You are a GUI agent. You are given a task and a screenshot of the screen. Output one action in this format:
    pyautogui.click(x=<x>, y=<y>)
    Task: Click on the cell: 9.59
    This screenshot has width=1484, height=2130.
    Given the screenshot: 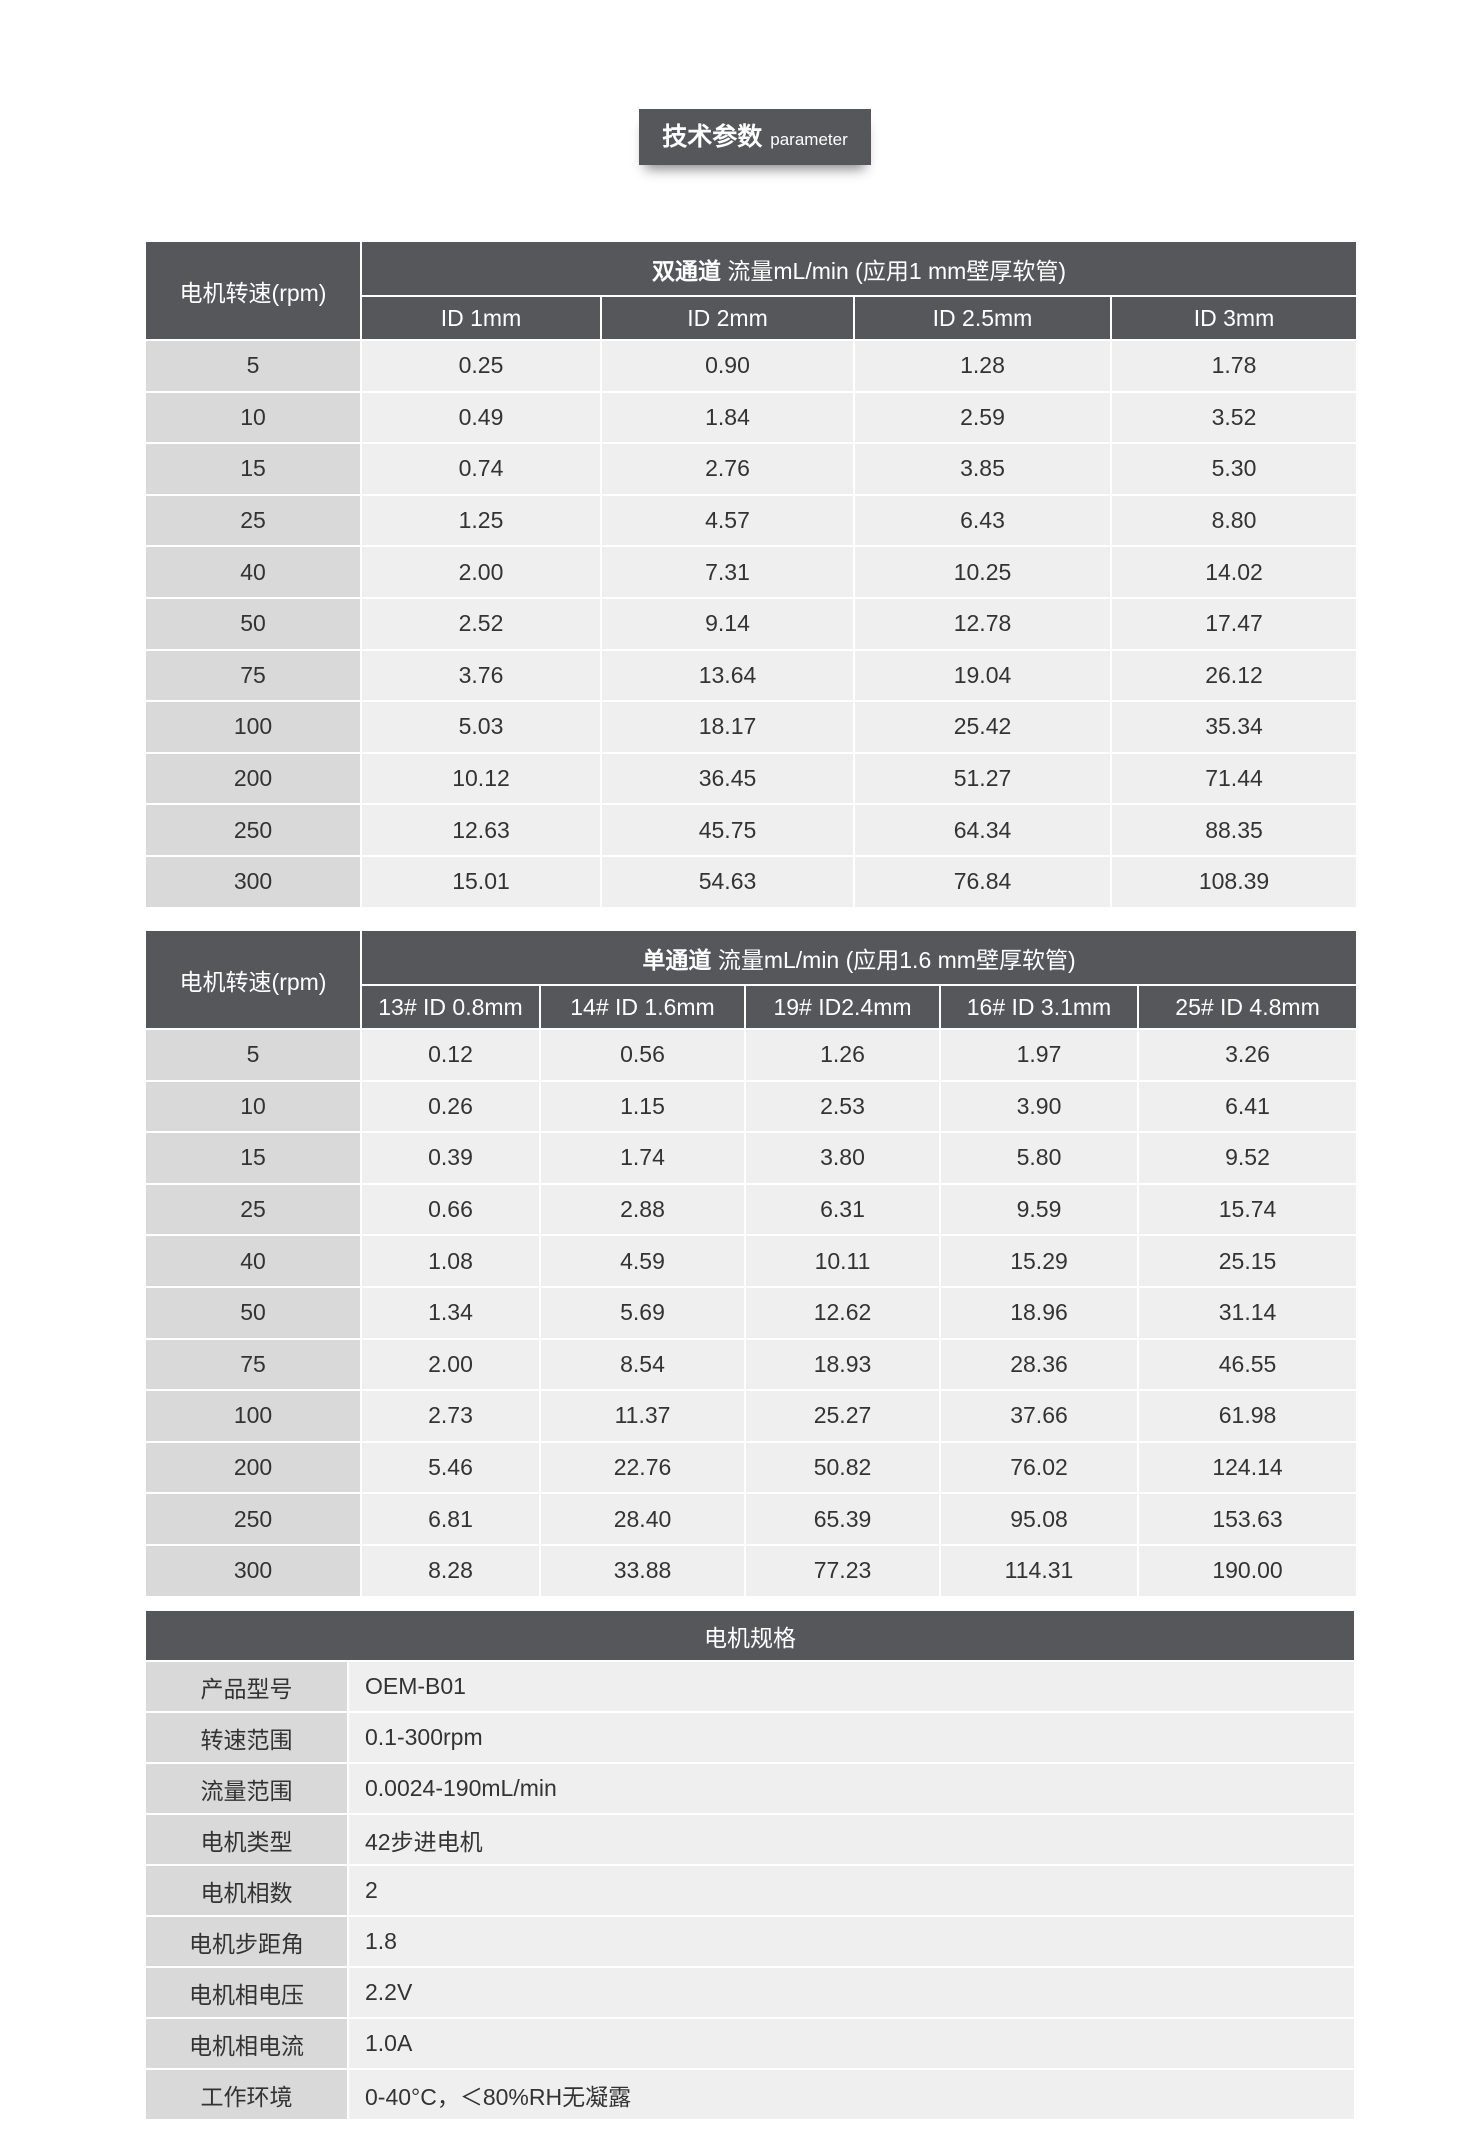 What is the action you would take?
    pyautogui.click(x=1039, y=1209)
    